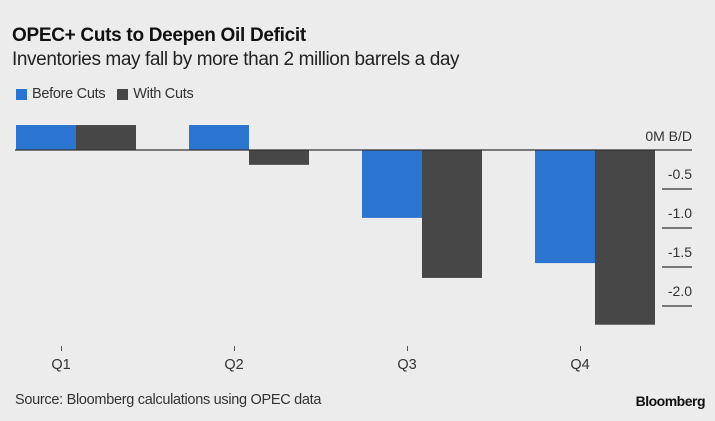 This screenshot has height=421, width=715. What do you see at coordinates (163, 94) in the screenshot?
I see `legend-label-with-cuts: With Cuts` at bounding box center [163, 94].